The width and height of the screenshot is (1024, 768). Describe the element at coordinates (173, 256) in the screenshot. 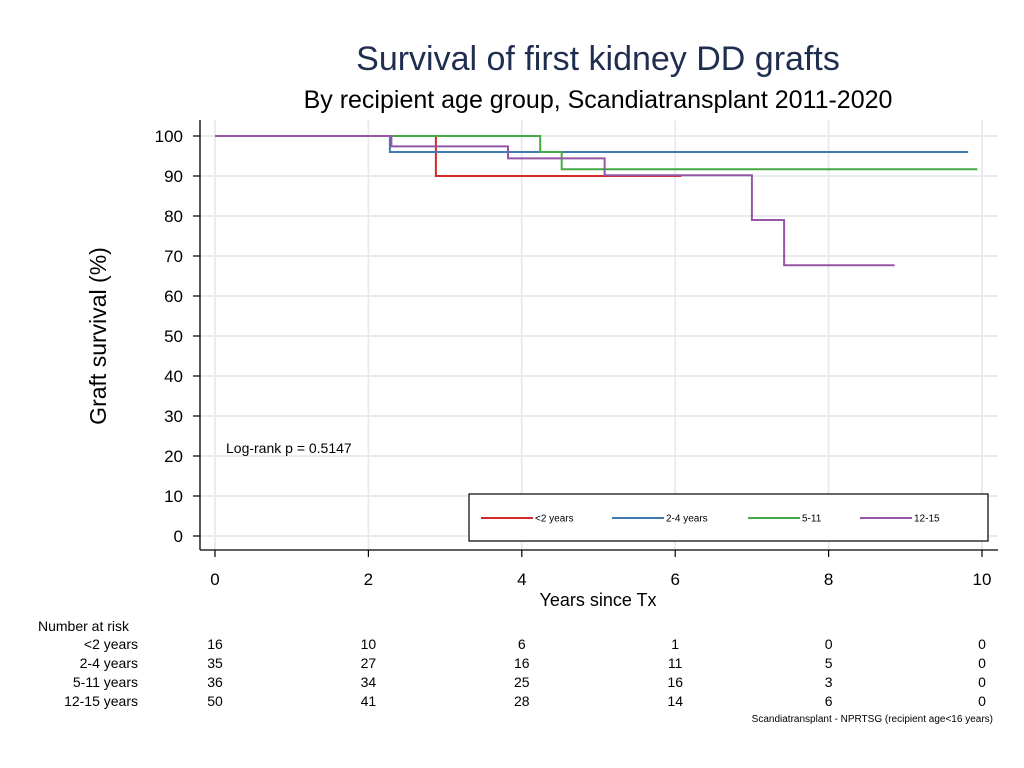

I see `y-tick-label: 70` at that location.